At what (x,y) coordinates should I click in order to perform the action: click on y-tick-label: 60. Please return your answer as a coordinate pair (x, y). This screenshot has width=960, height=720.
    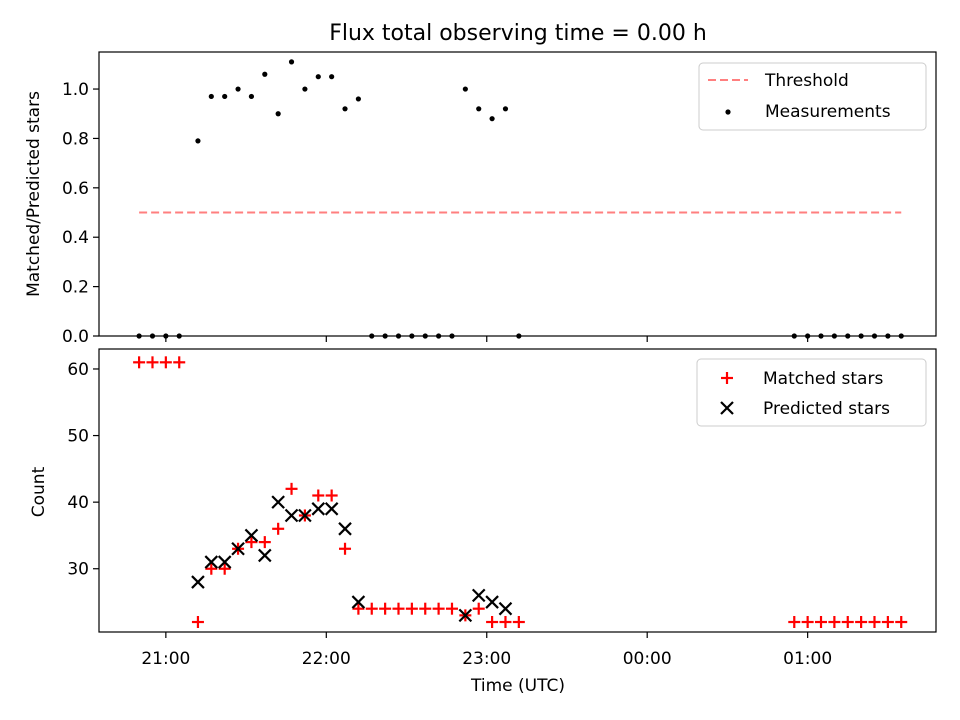
    Looking at the image, I should click on (78, 370).